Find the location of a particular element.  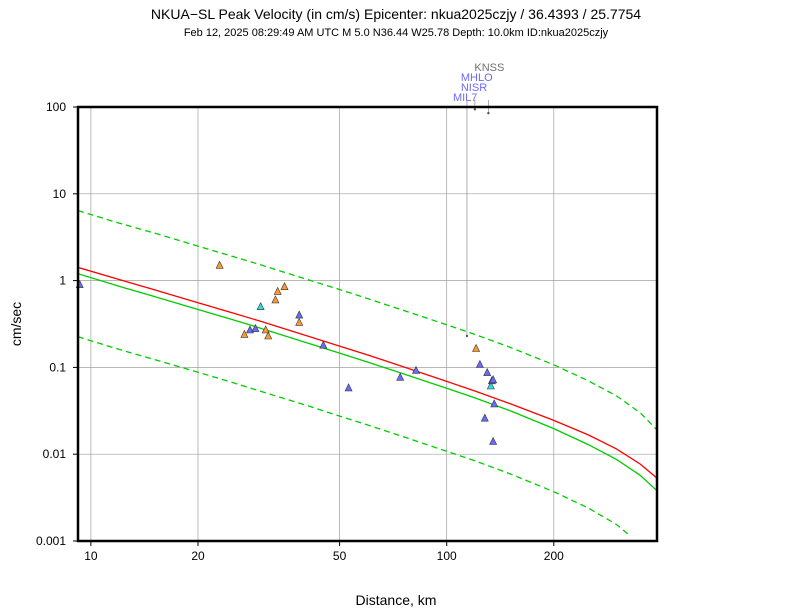

y-tick-label: 10 is located at coordinates (60, 194).